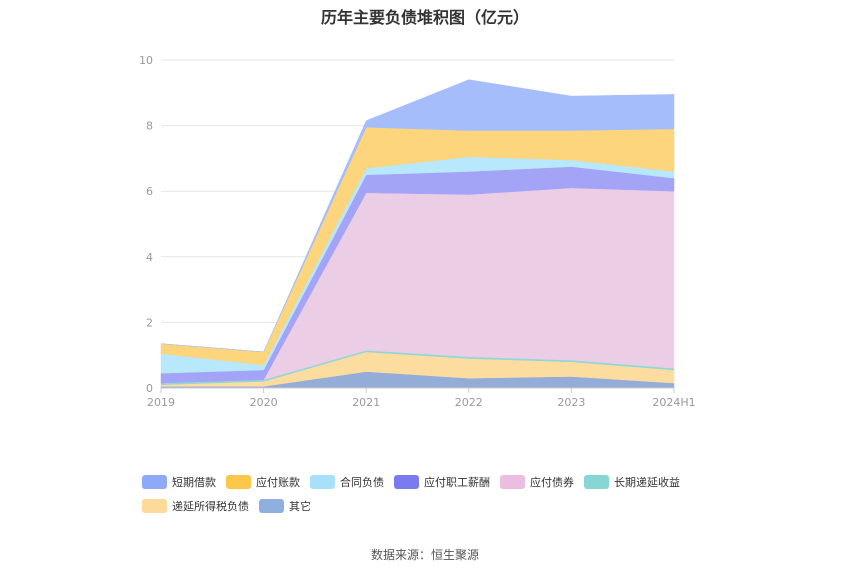 This screenshot has width=850, height=575. I want to click on x-tick-label: 2021, so click(366, 402).